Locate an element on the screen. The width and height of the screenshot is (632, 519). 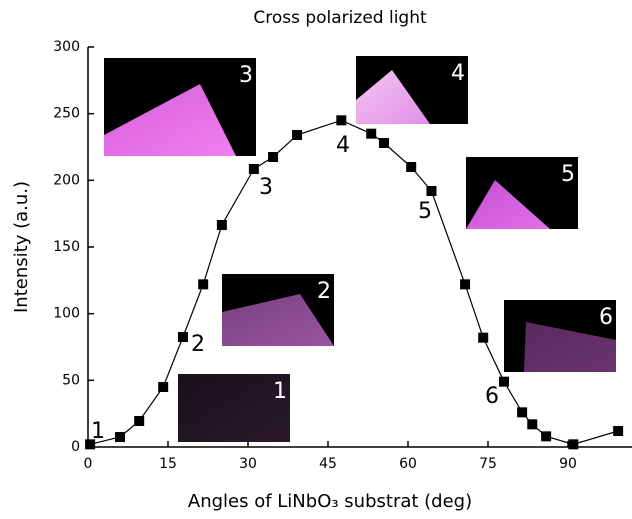
image-label: 5 is located at coordinates (568, 174).